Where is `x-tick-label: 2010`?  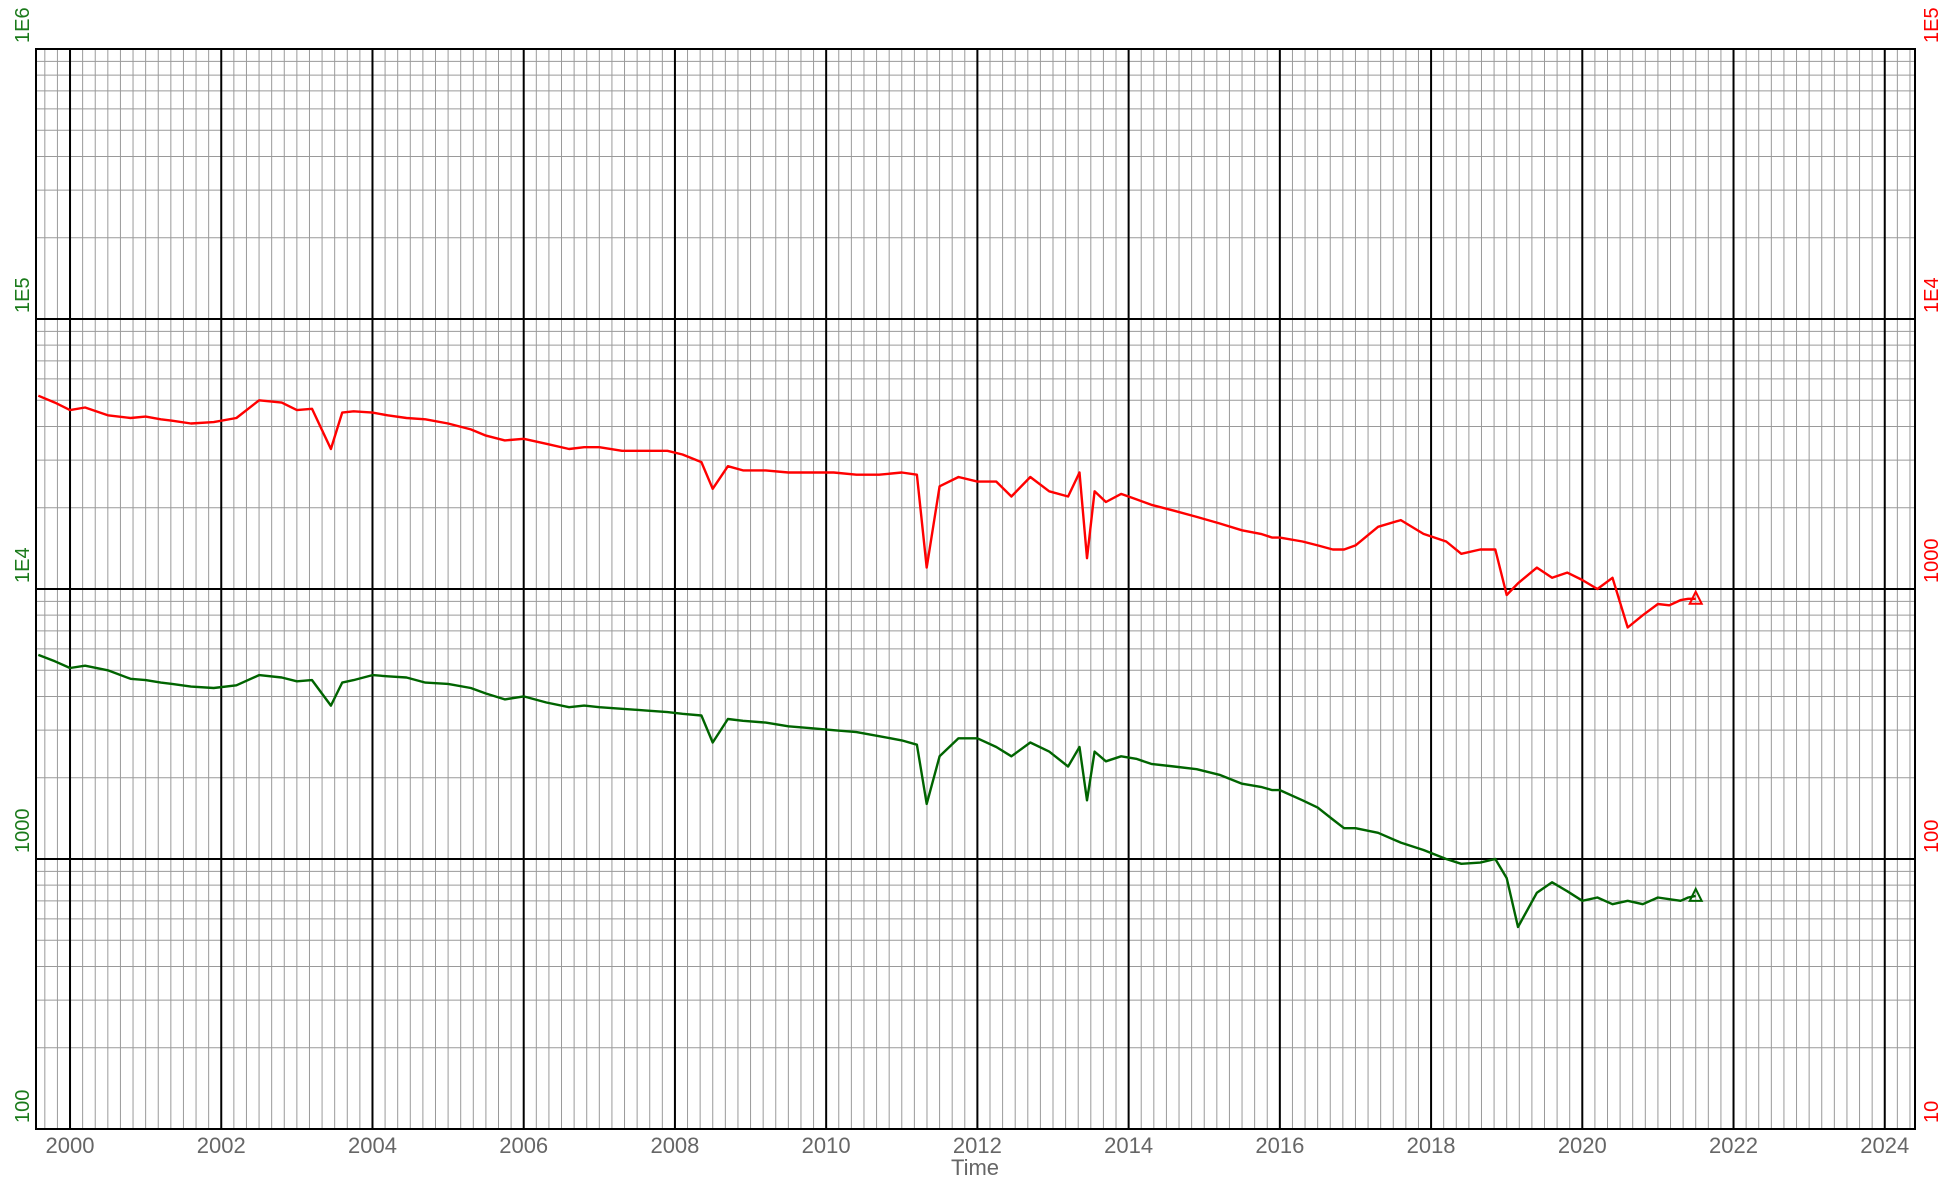 x-tick-label: 2010 is located at coordinates (826, 1145).